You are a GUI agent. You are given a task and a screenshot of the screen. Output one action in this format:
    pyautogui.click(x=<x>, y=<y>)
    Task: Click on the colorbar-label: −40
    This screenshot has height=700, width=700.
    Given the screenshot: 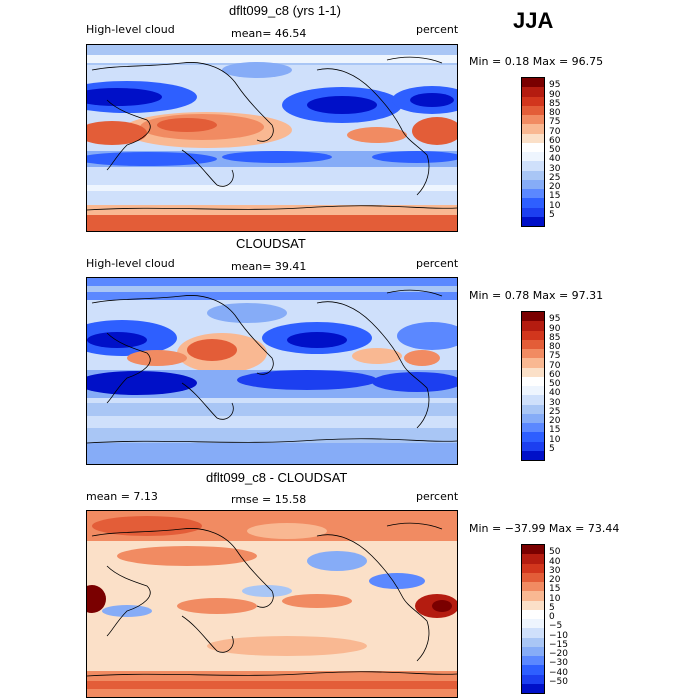 What is the action you would take?
    pyautogui.click(x=558, y=672)
    